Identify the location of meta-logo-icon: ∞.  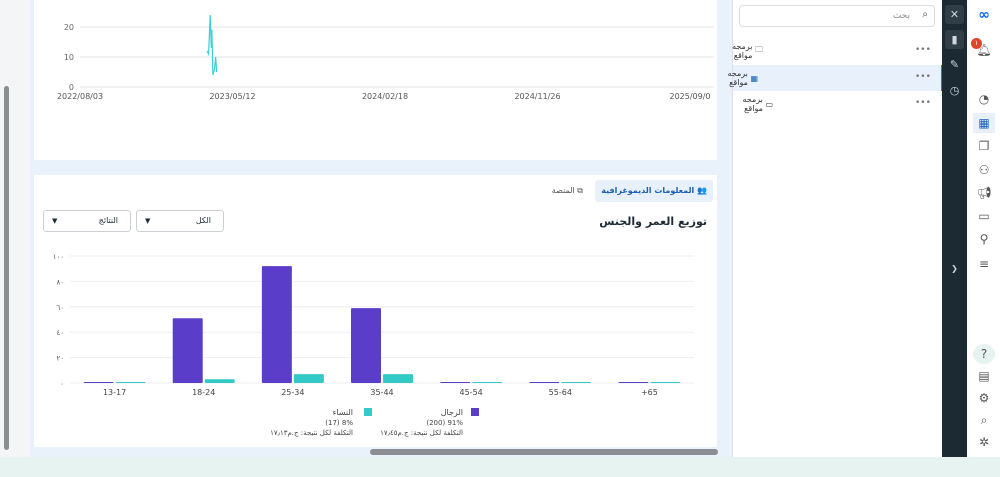
(984, 15).